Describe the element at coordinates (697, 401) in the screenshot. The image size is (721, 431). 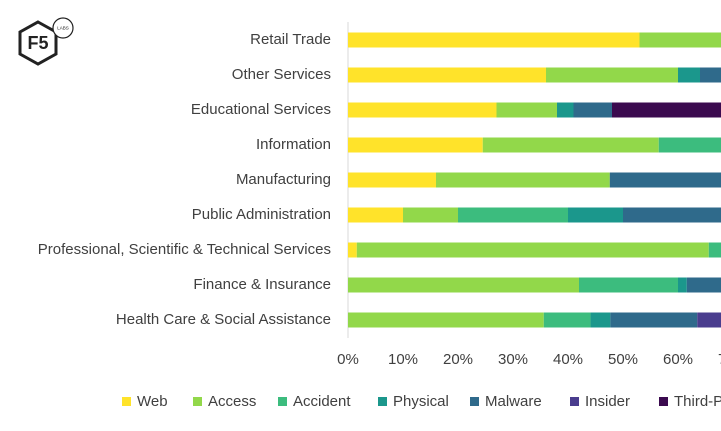
I see `legend-label: Third-Party` at that location.